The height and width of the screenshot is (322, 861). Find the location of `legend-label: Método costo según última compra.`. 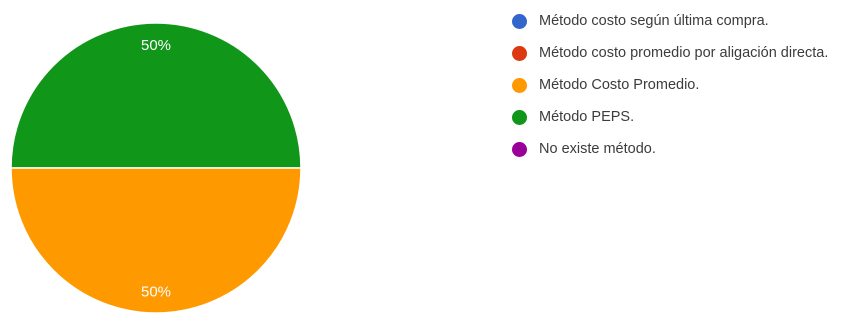

legend-label: Método costo según última compra. is located at coordinates (654, 21).